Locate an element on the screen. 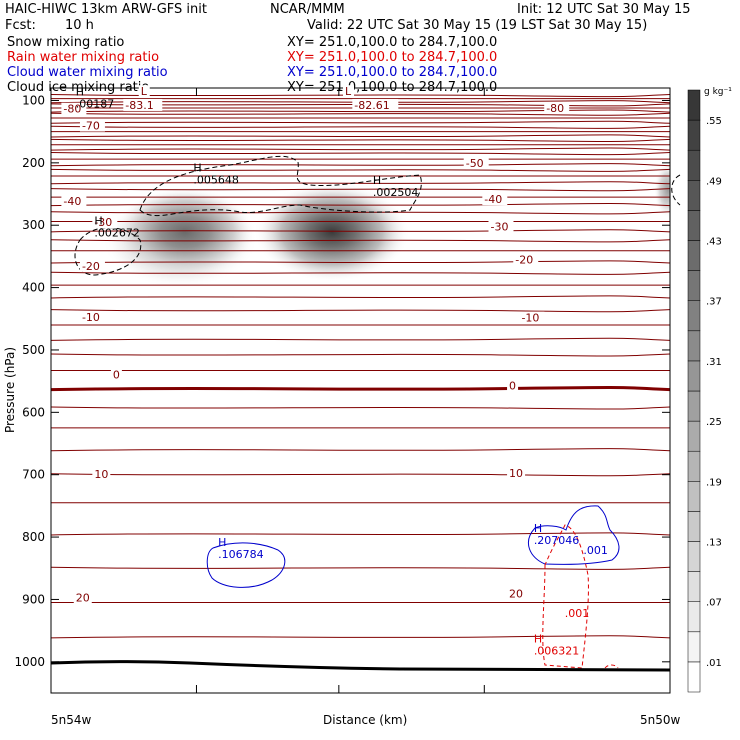 The image size is (740, 740). cloud-water-contour-label: .001 is located at coordinates (595, 550).